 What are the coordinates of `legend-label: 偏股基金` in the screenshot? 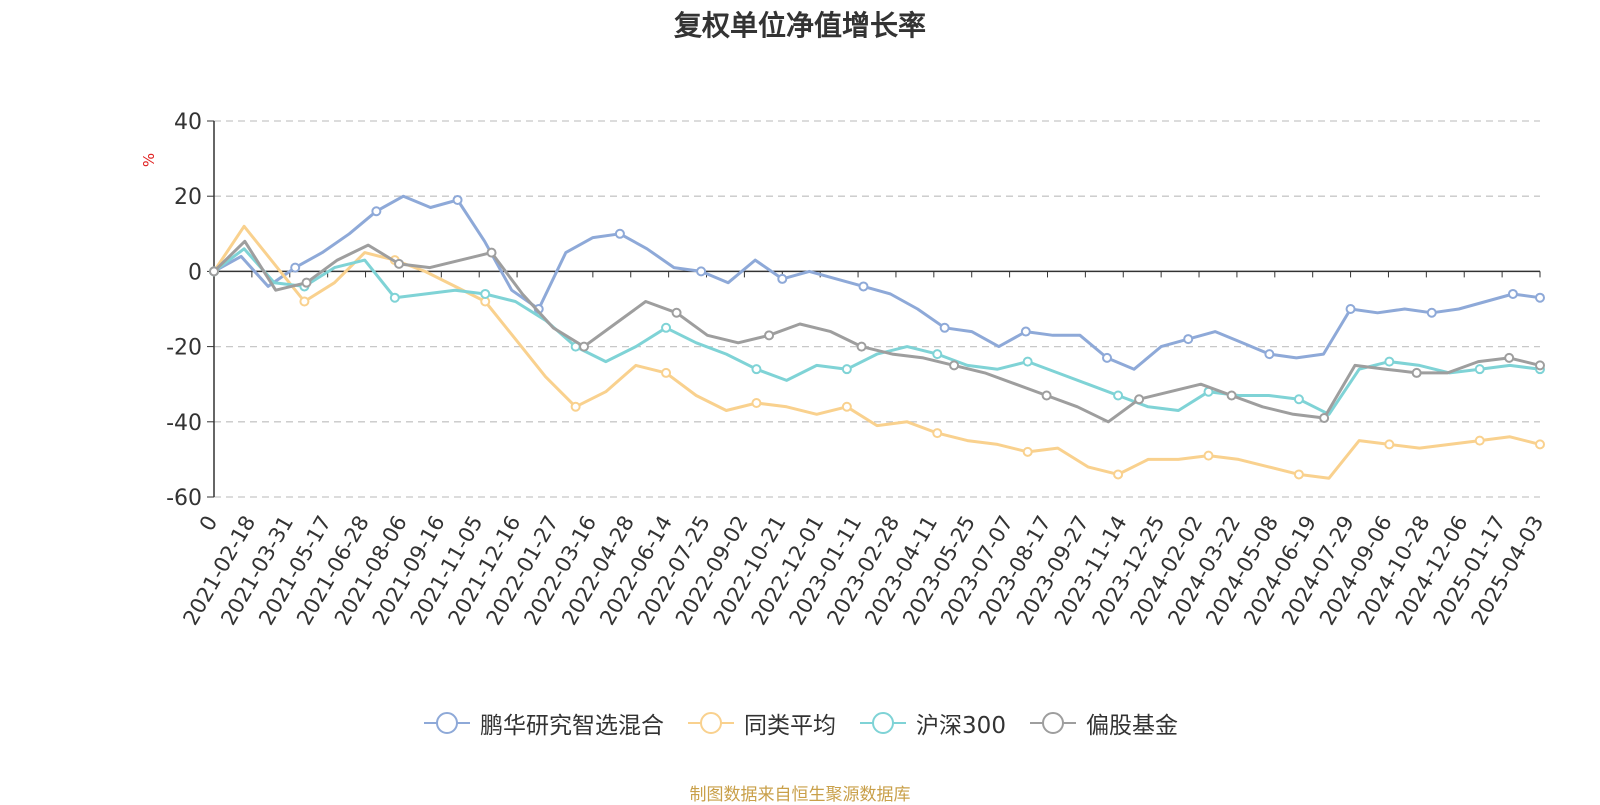 It's located at (1131, 726).